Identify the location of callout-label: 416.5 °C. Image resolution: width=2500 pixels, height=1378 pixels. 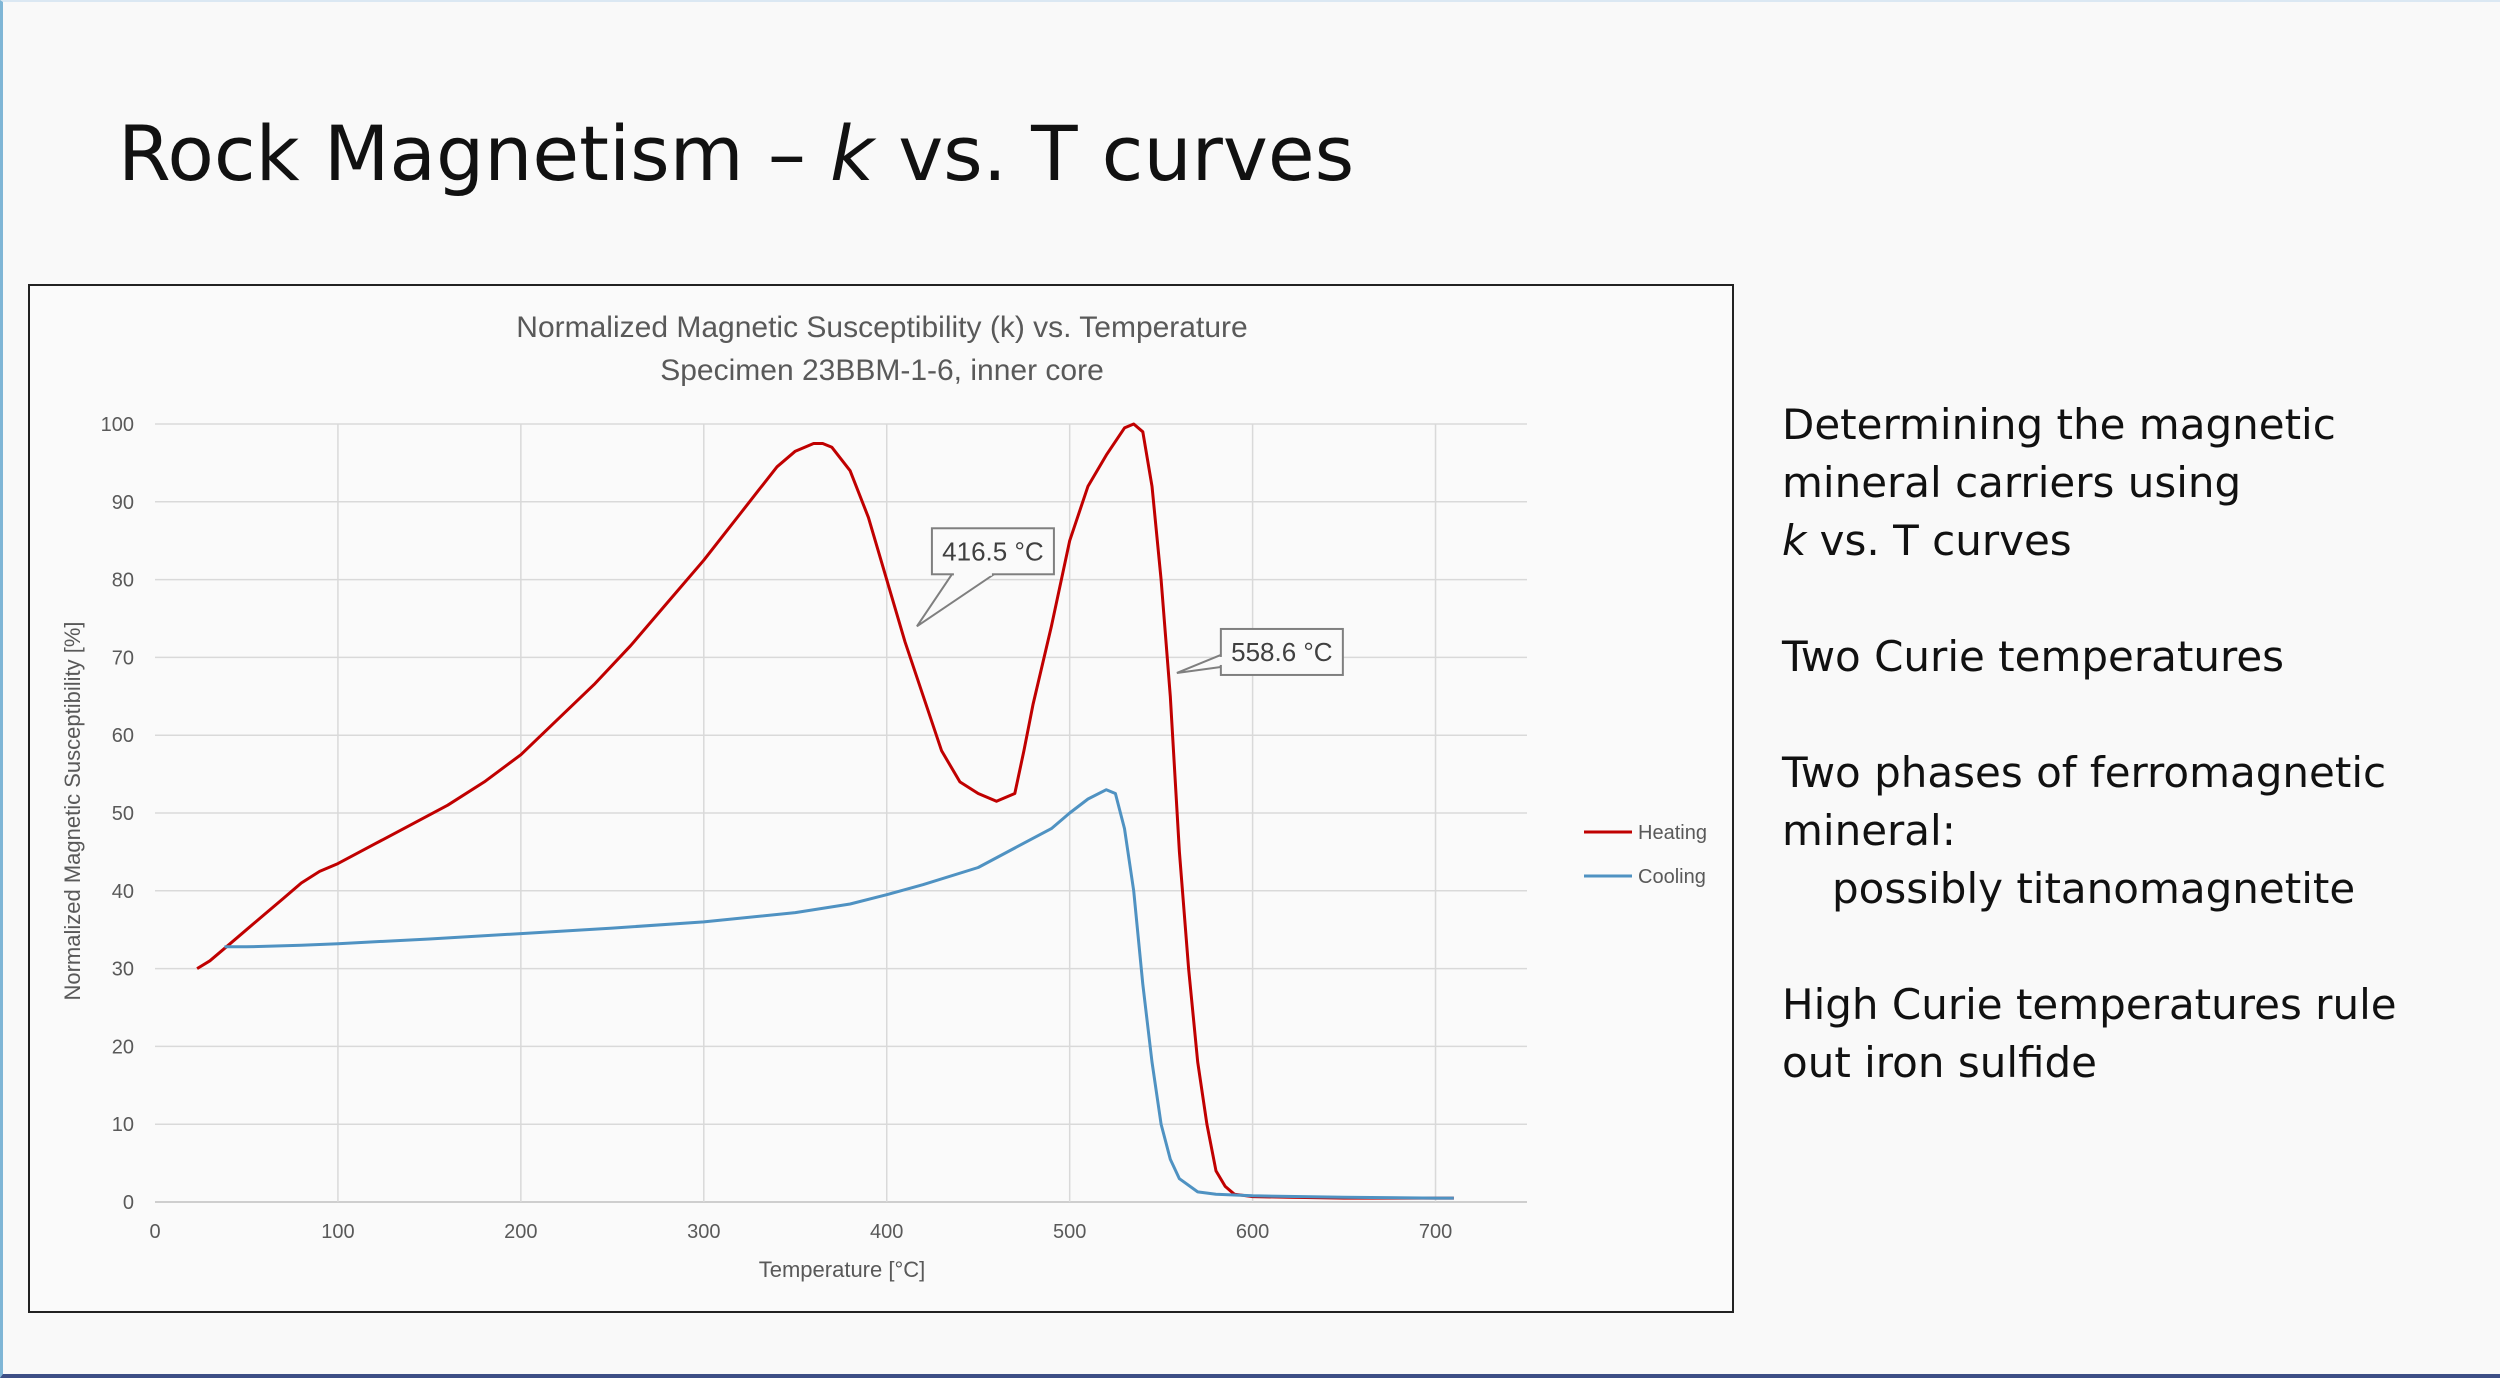
(992, 551).